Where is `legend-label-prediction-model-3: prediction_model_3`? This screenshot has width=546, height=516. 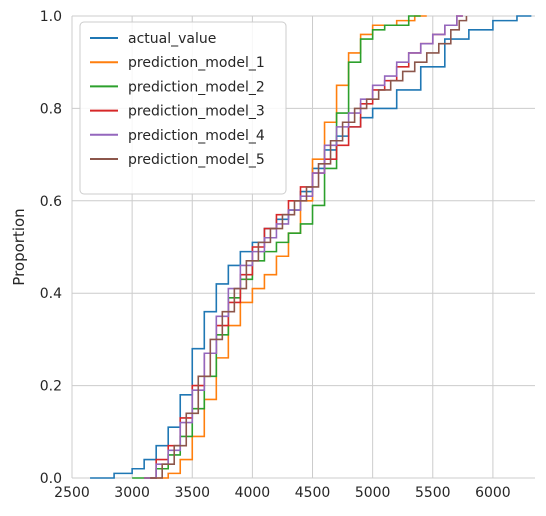 legend-label-prediction-model-3: prediction_model_3 is located at coordinates (196, 112).